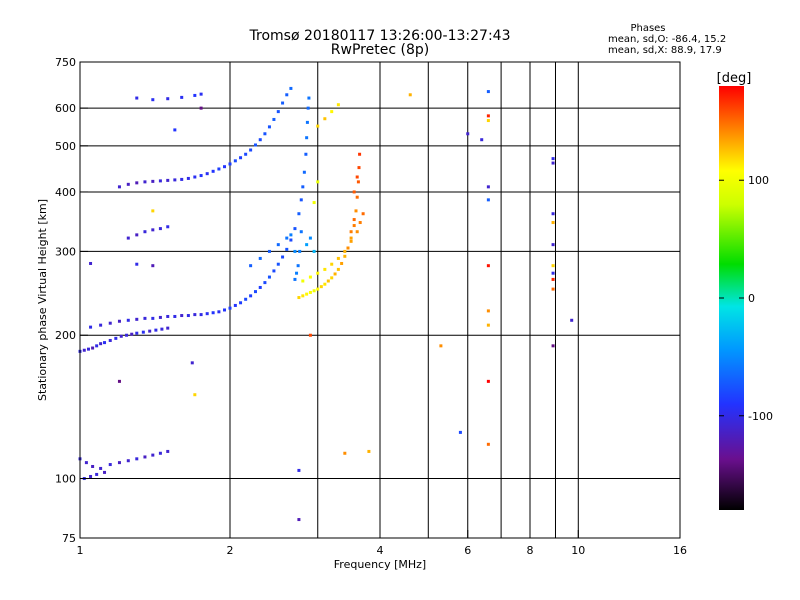 This screenshot has width=800, height=600. What do you see at coordinates (230, 550) in the screenshot?
I see `x-tick-label: 2` at bounding box center [230, 550].